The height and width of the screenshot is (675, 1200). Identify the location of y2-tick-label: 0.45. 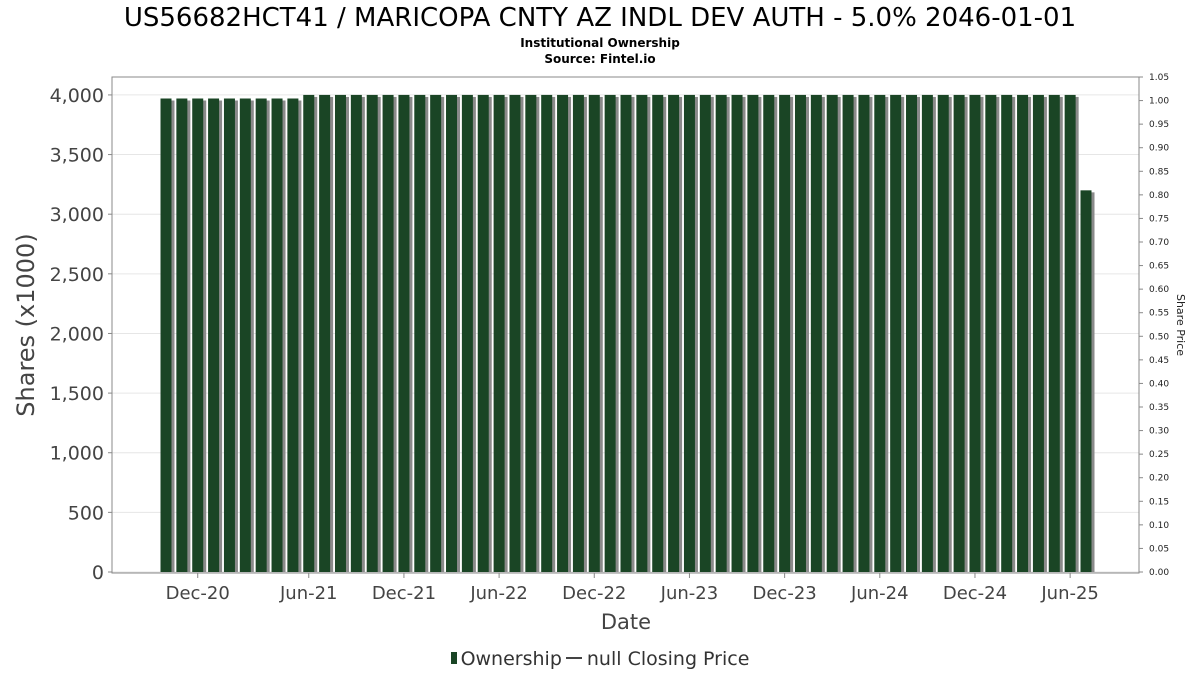
(1159, 361).